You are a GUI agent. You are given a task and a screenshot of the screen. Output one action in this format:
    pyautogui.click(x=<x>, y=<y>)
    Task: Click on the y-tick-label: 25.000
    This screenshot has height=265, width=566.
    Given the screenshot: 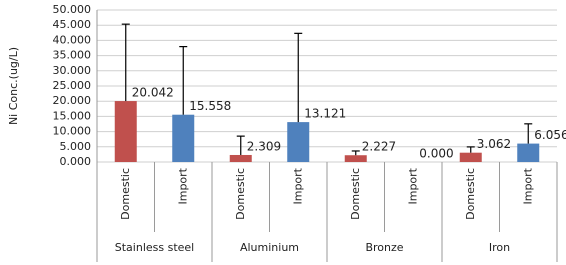 What is the action you would take?
    pyautogui.click(x=72, y=85)
    